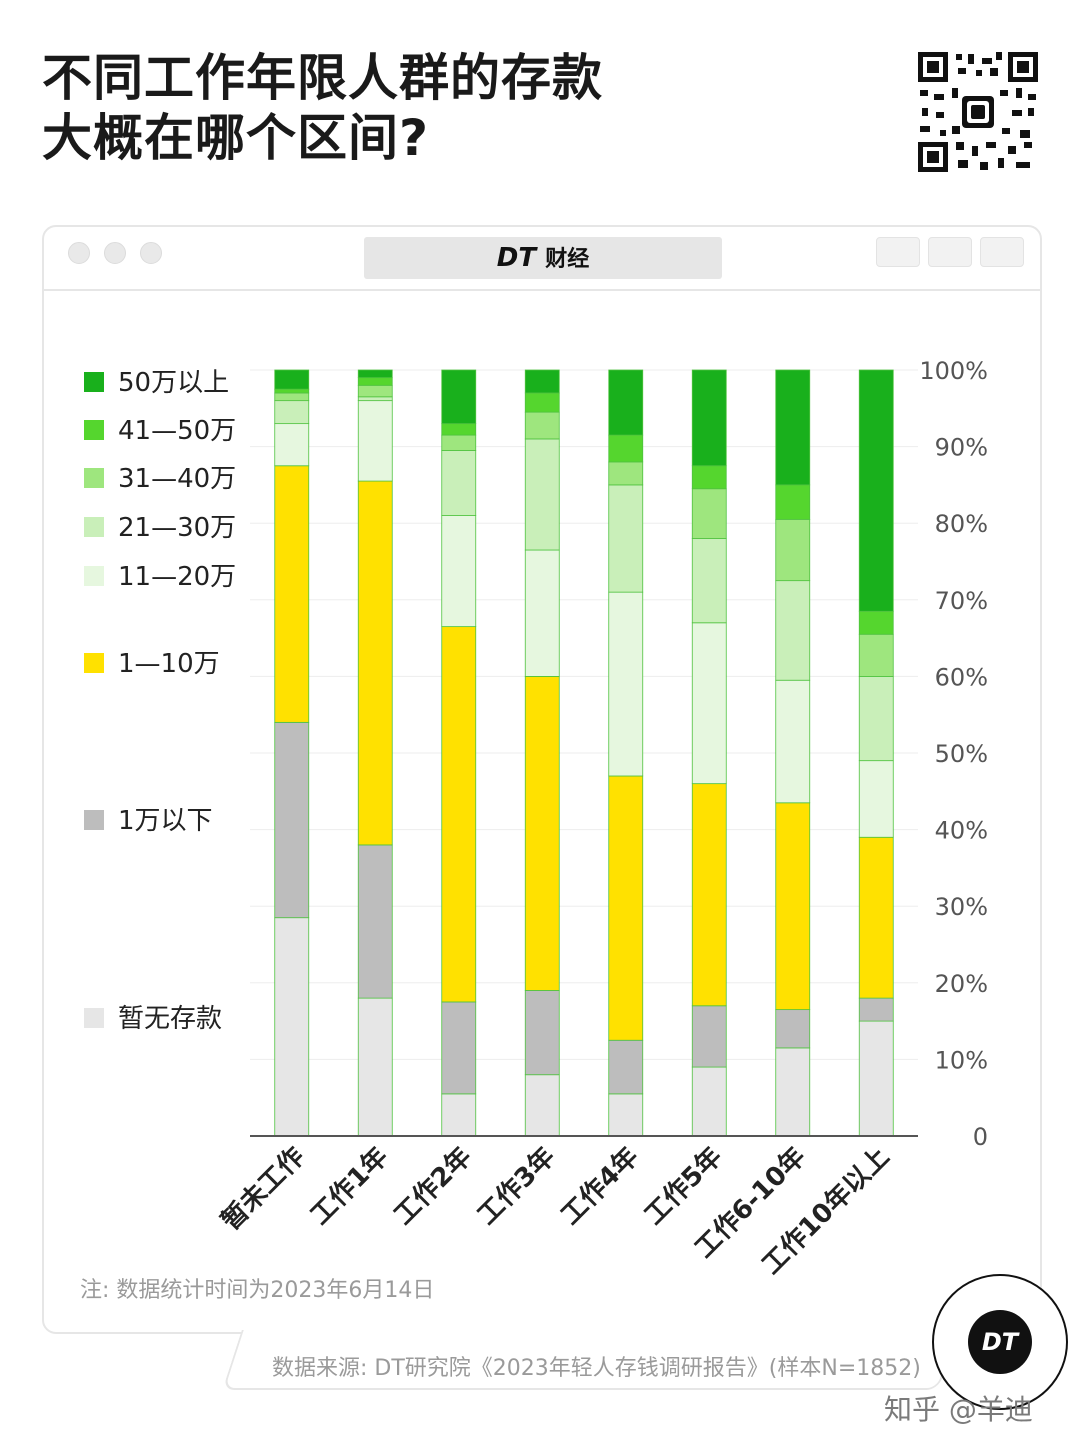 The image size is (1080, 1447). I want to click on y-tick-label: 50%, so click(961, 754).